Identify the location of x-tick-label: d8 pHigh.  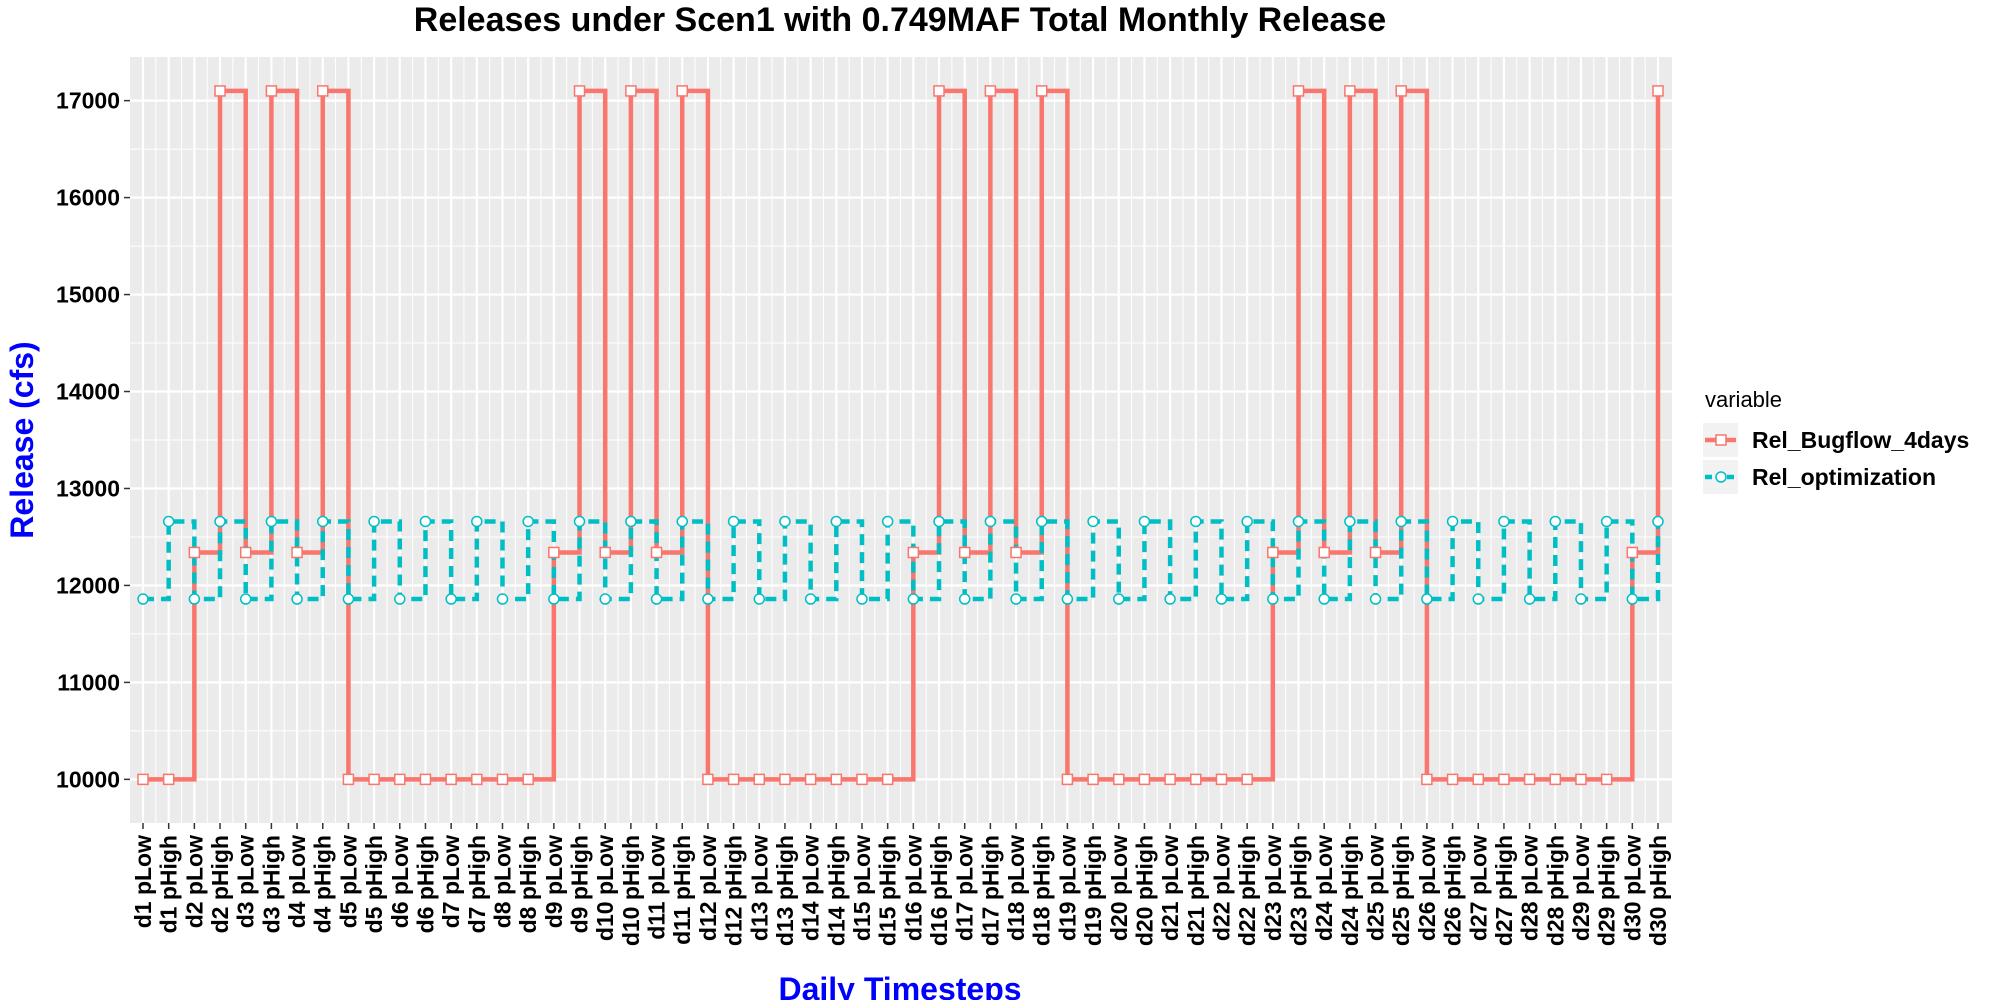
(528, 884).